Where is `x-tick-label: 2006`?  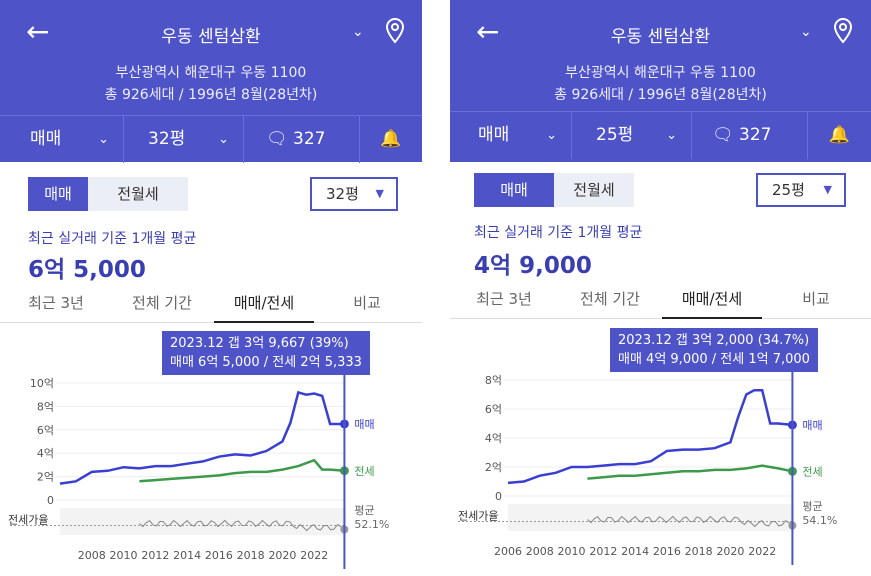
x-tick-label: 2006 is located at coordinates (508, 551).